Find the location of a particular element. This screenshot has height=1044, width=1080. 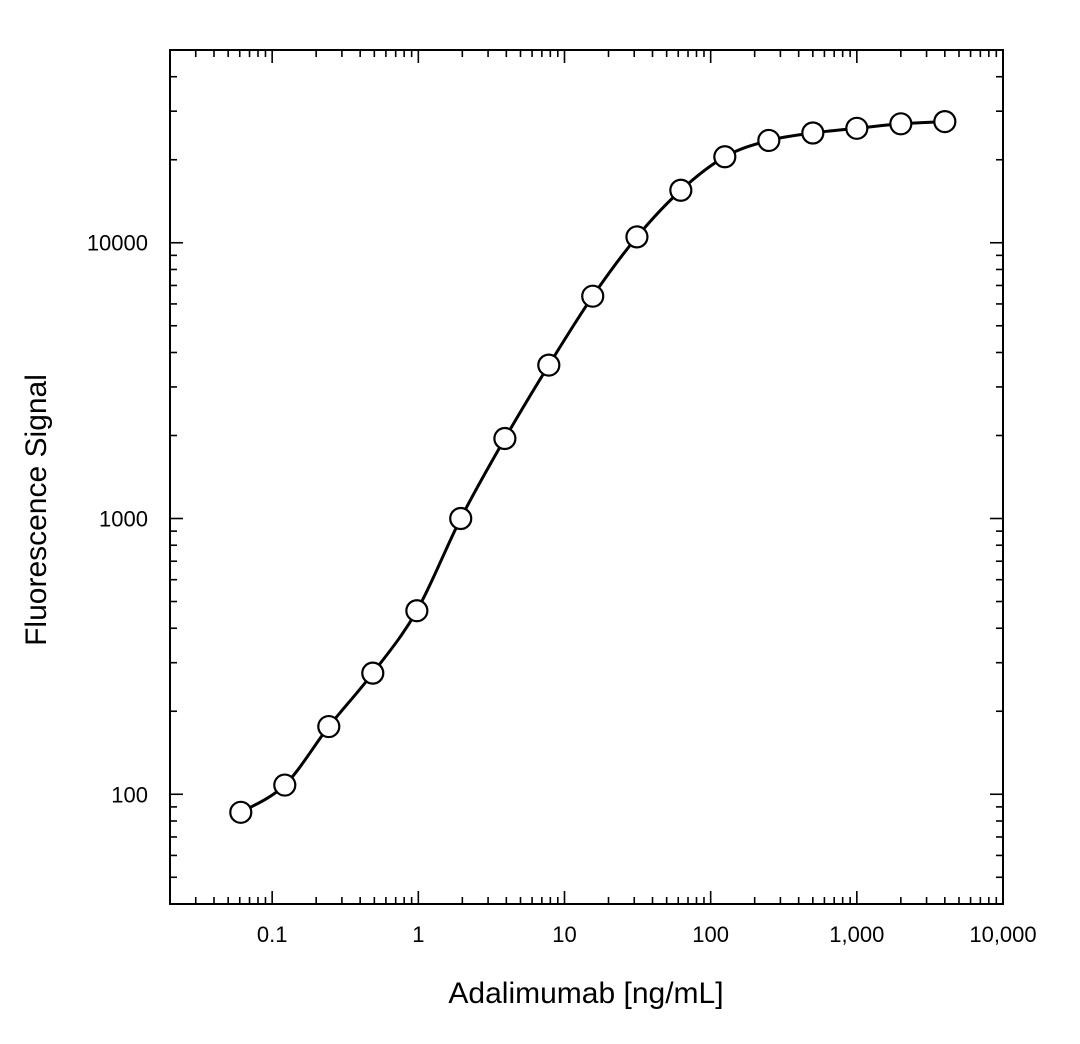

y-tick-labels: 100 1000 10000 is located at coordinates (117, 519).